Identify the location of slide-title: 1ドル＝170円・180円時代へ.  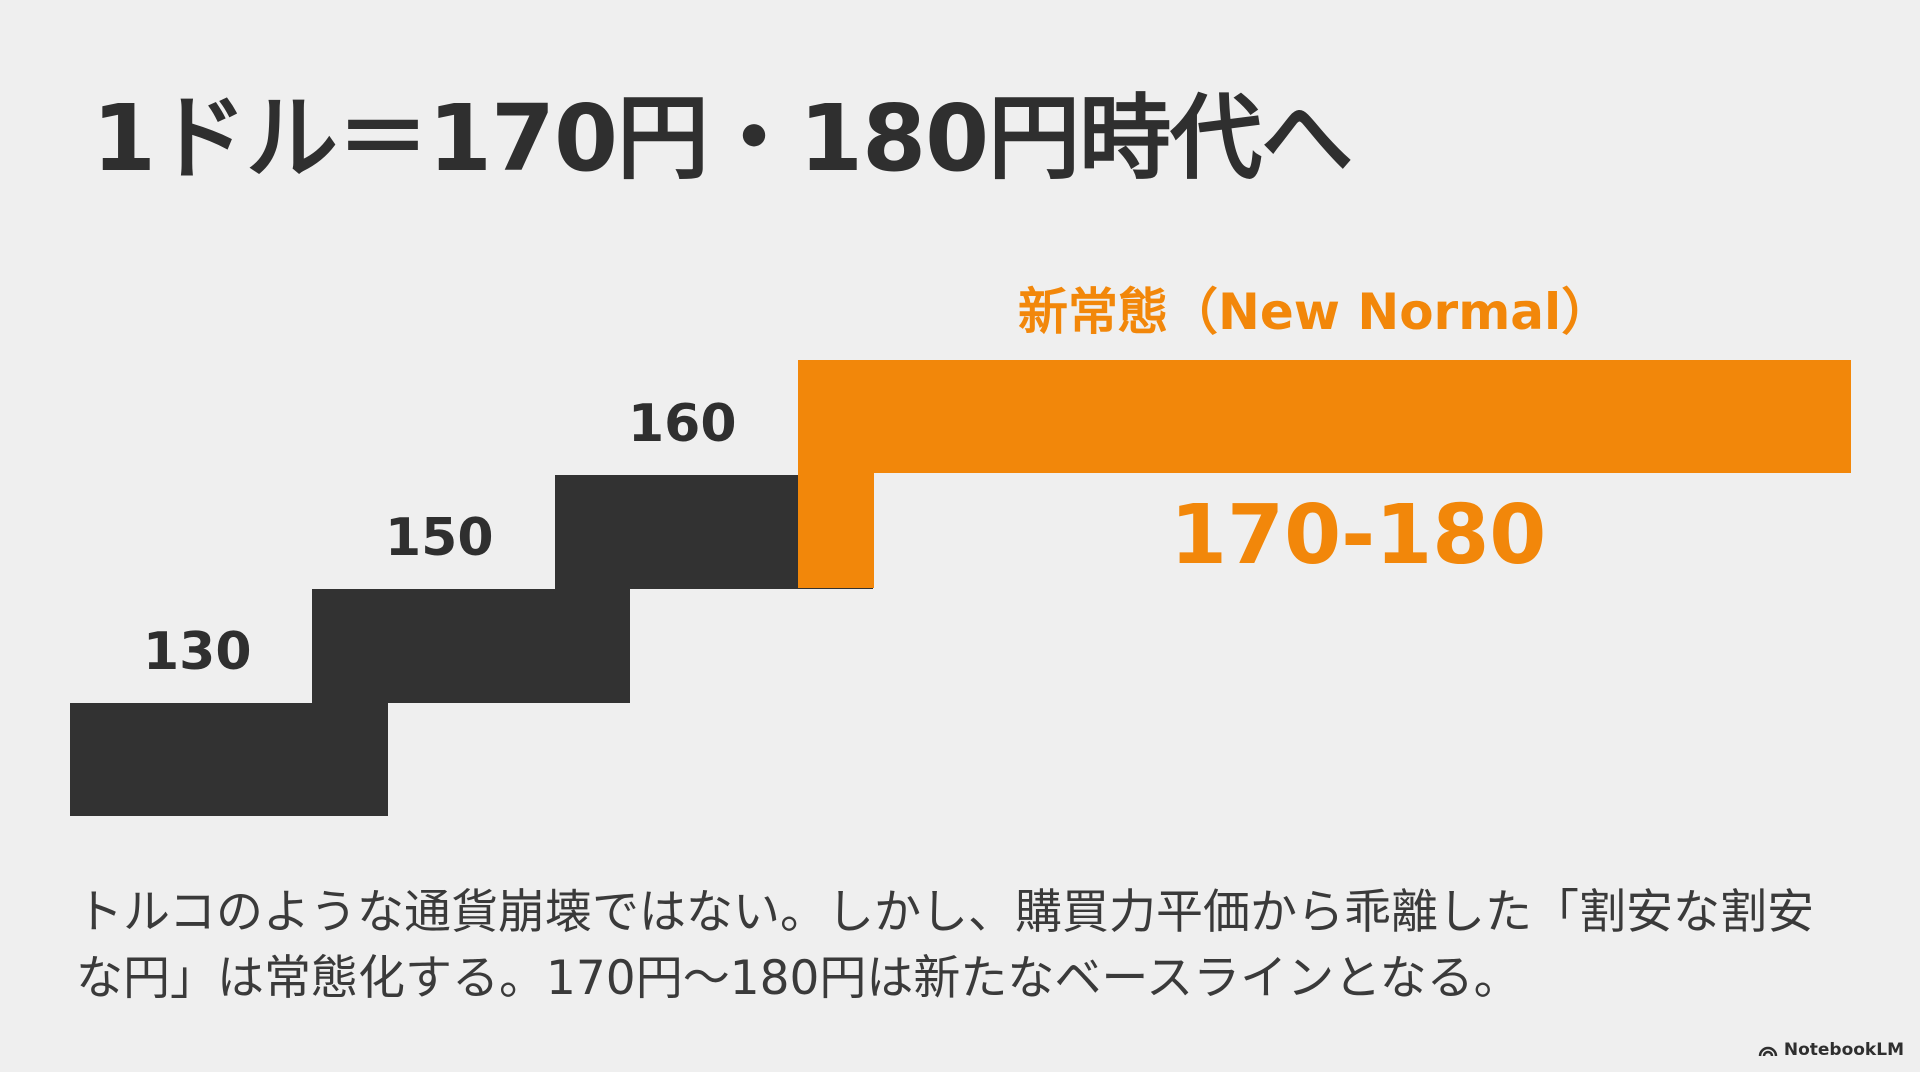
(722, 138).